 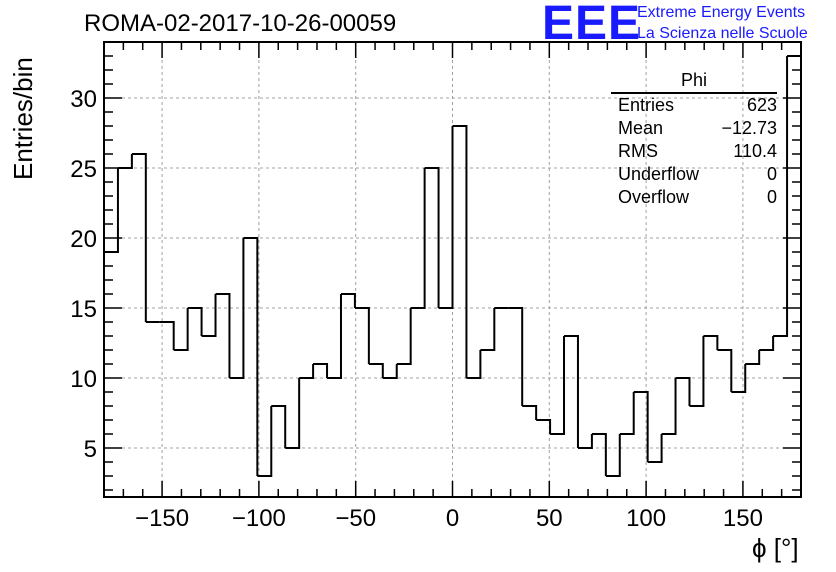 What do you see at coordinates (694, 105) in the screenshot?
I see `stats-row-entries: Entries 623` at bounding box center [694, 105].